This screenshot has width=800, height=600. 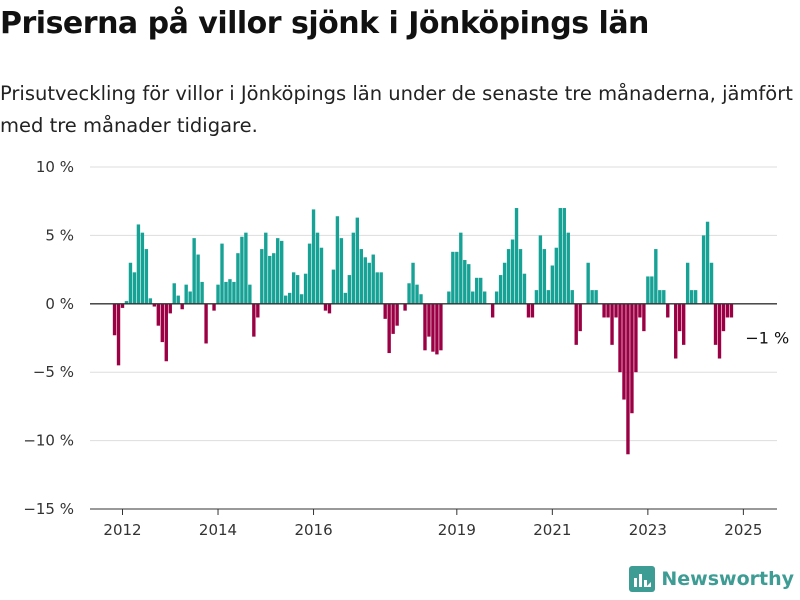 I want to click on y-tick-label: −5 %, so click(x=53, y=372).